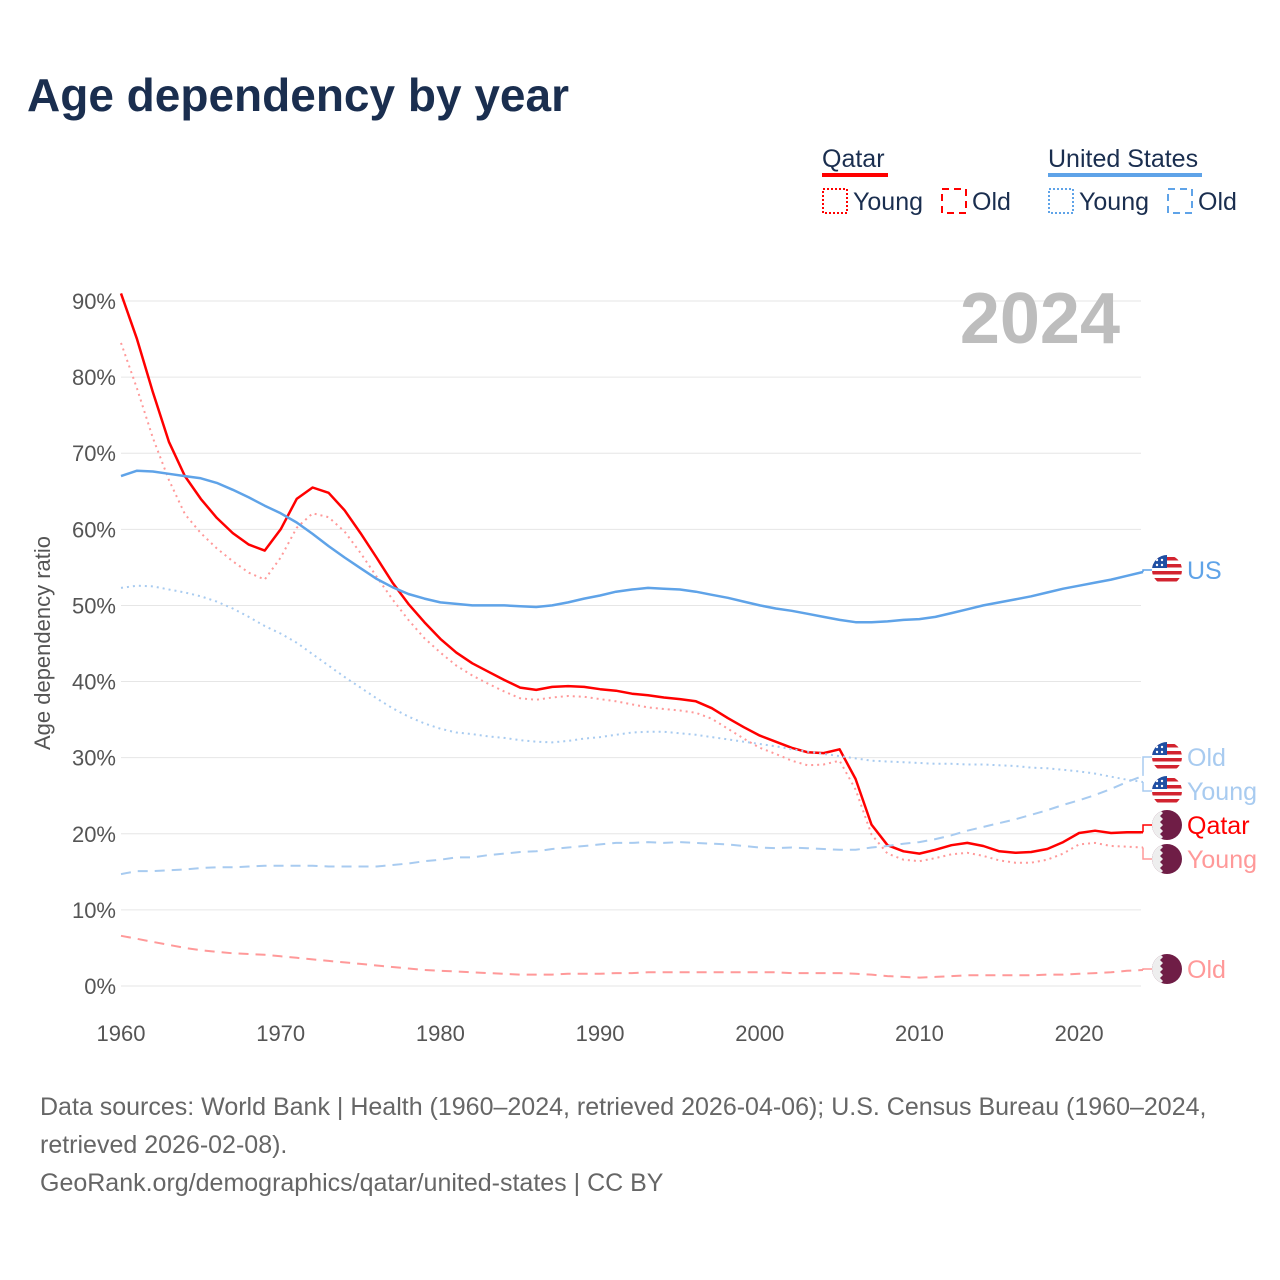  Describe the element at coordinates (94, 682) in the screenshot. I see `y-tick-label: 40%` at that location.